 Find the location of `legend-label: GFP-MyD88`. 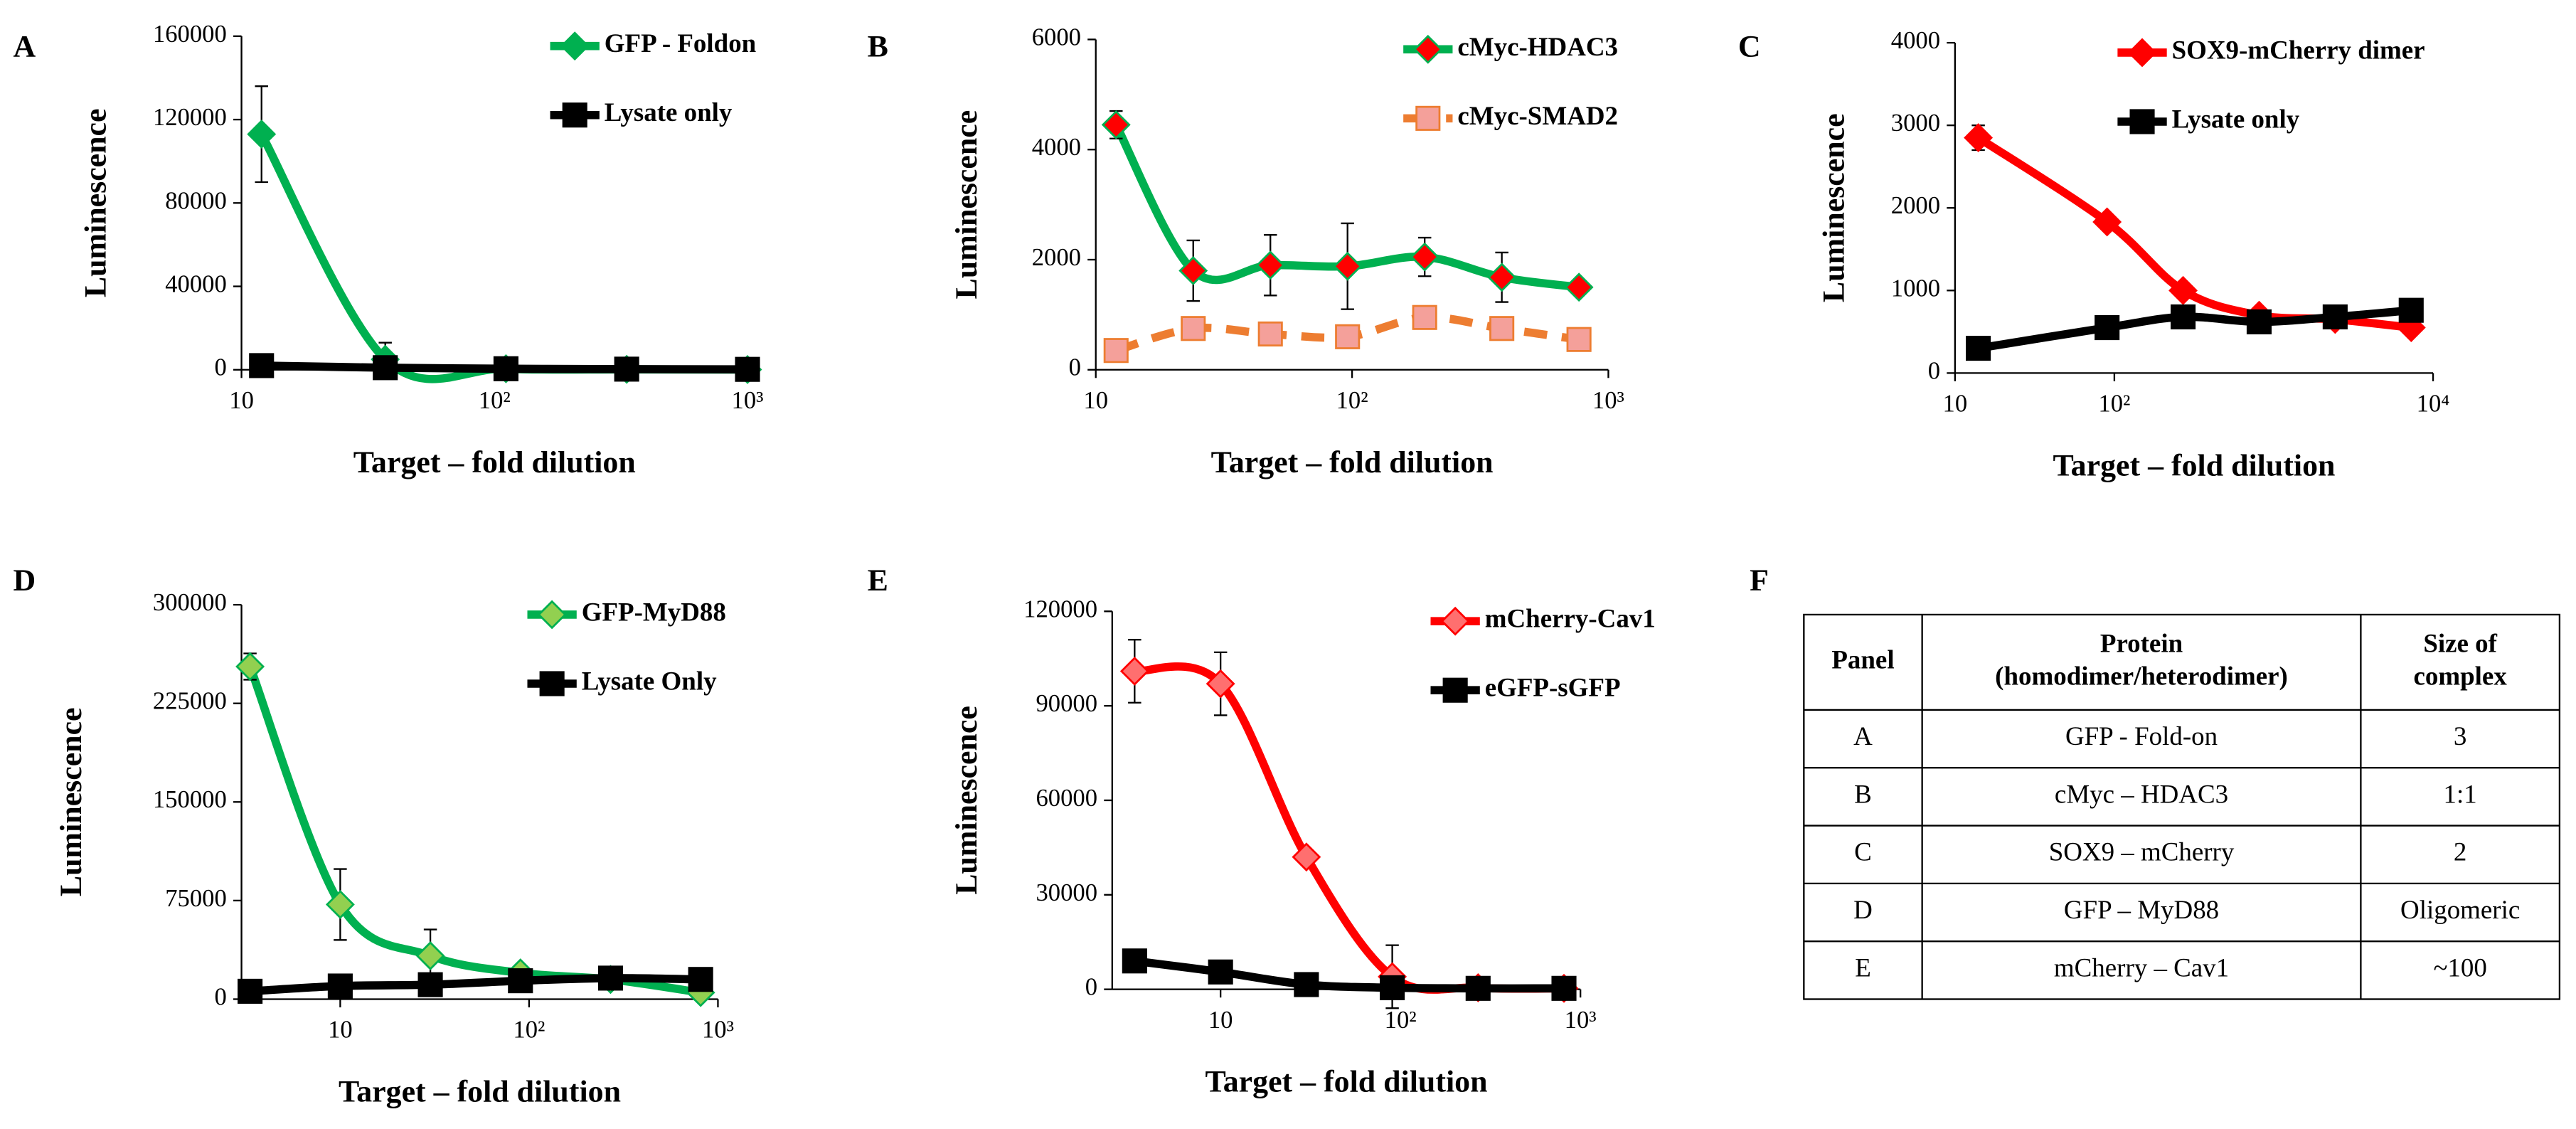

legend-label: GFP-MyD88 is located at coordinates (654, 611).